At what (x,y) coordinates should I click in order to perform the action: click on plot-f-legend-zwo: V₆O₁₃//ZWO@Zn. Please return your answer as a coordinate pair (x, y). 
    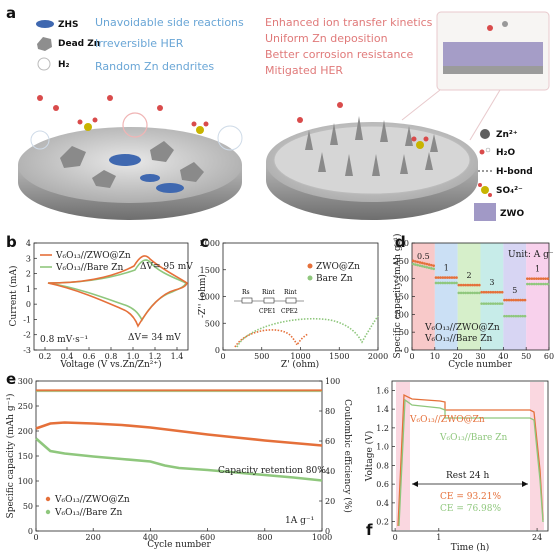
    Looking at the image, I should click on (447, 420).